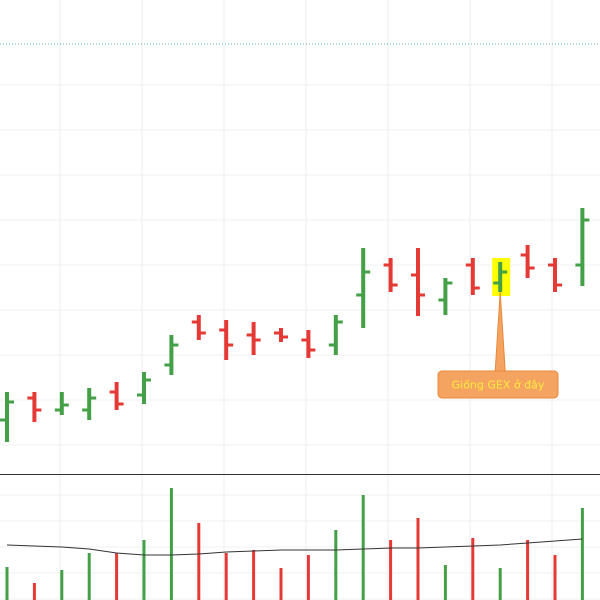 Image resolution: width=600 pixels, height=600 pixels. I want to click on callout-pointer, so click(500, 331).